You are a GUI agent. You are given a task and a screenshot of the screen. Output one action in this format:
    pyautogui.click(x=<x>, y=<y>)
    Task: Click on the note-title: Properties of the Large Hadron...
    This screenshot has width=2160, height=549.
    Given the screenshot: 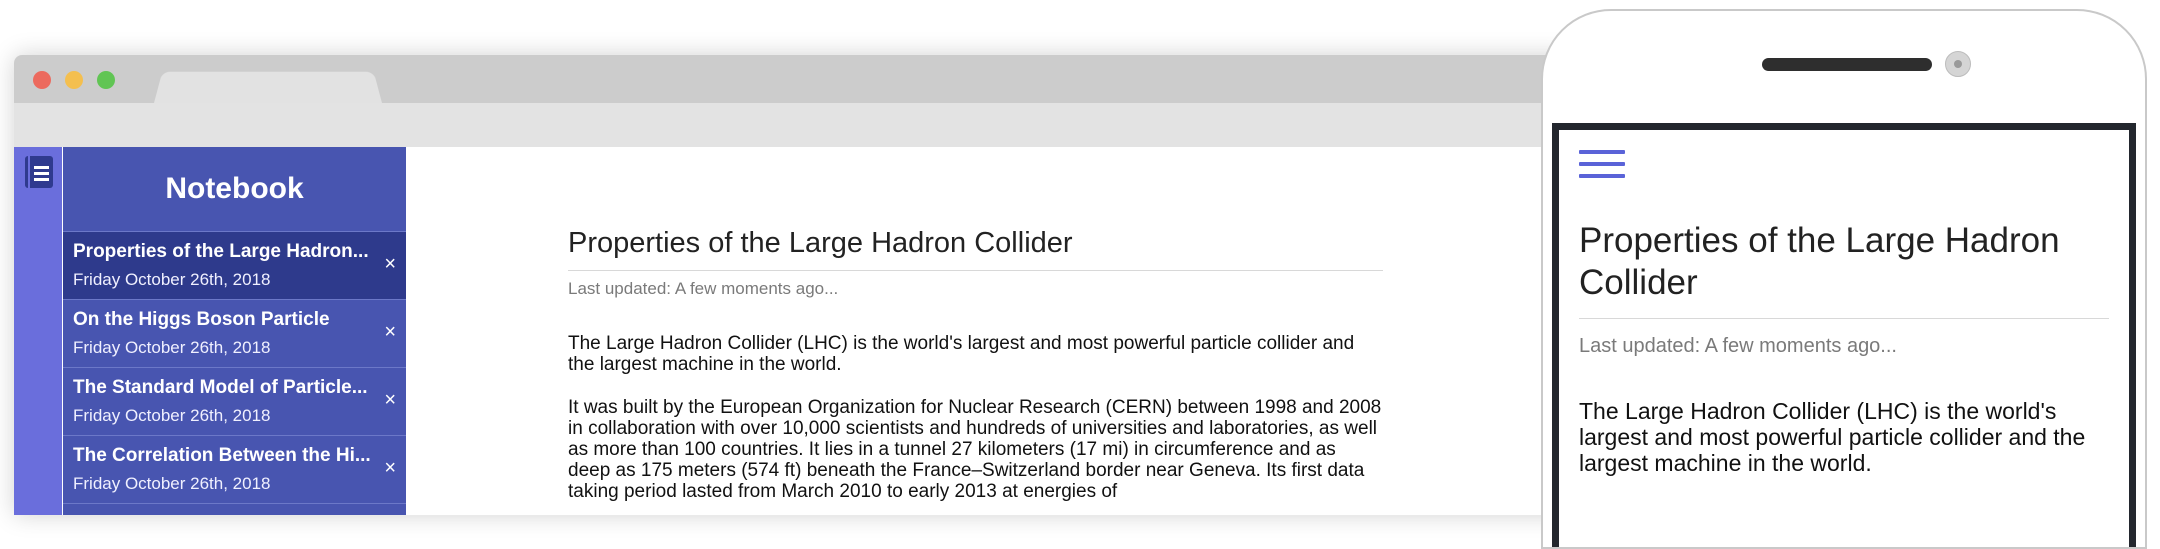 What is the action you would take?
    pyautogui.click(x=221, y=251)
    